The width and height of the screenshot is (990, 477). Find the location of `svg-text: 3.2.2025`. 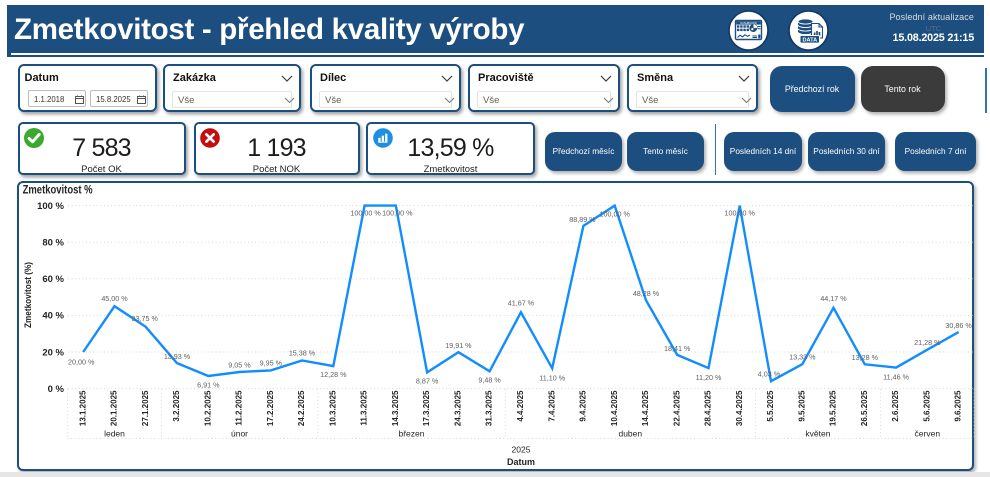

svg-text: 3.2.2025 is located at coordinates (176, 406).